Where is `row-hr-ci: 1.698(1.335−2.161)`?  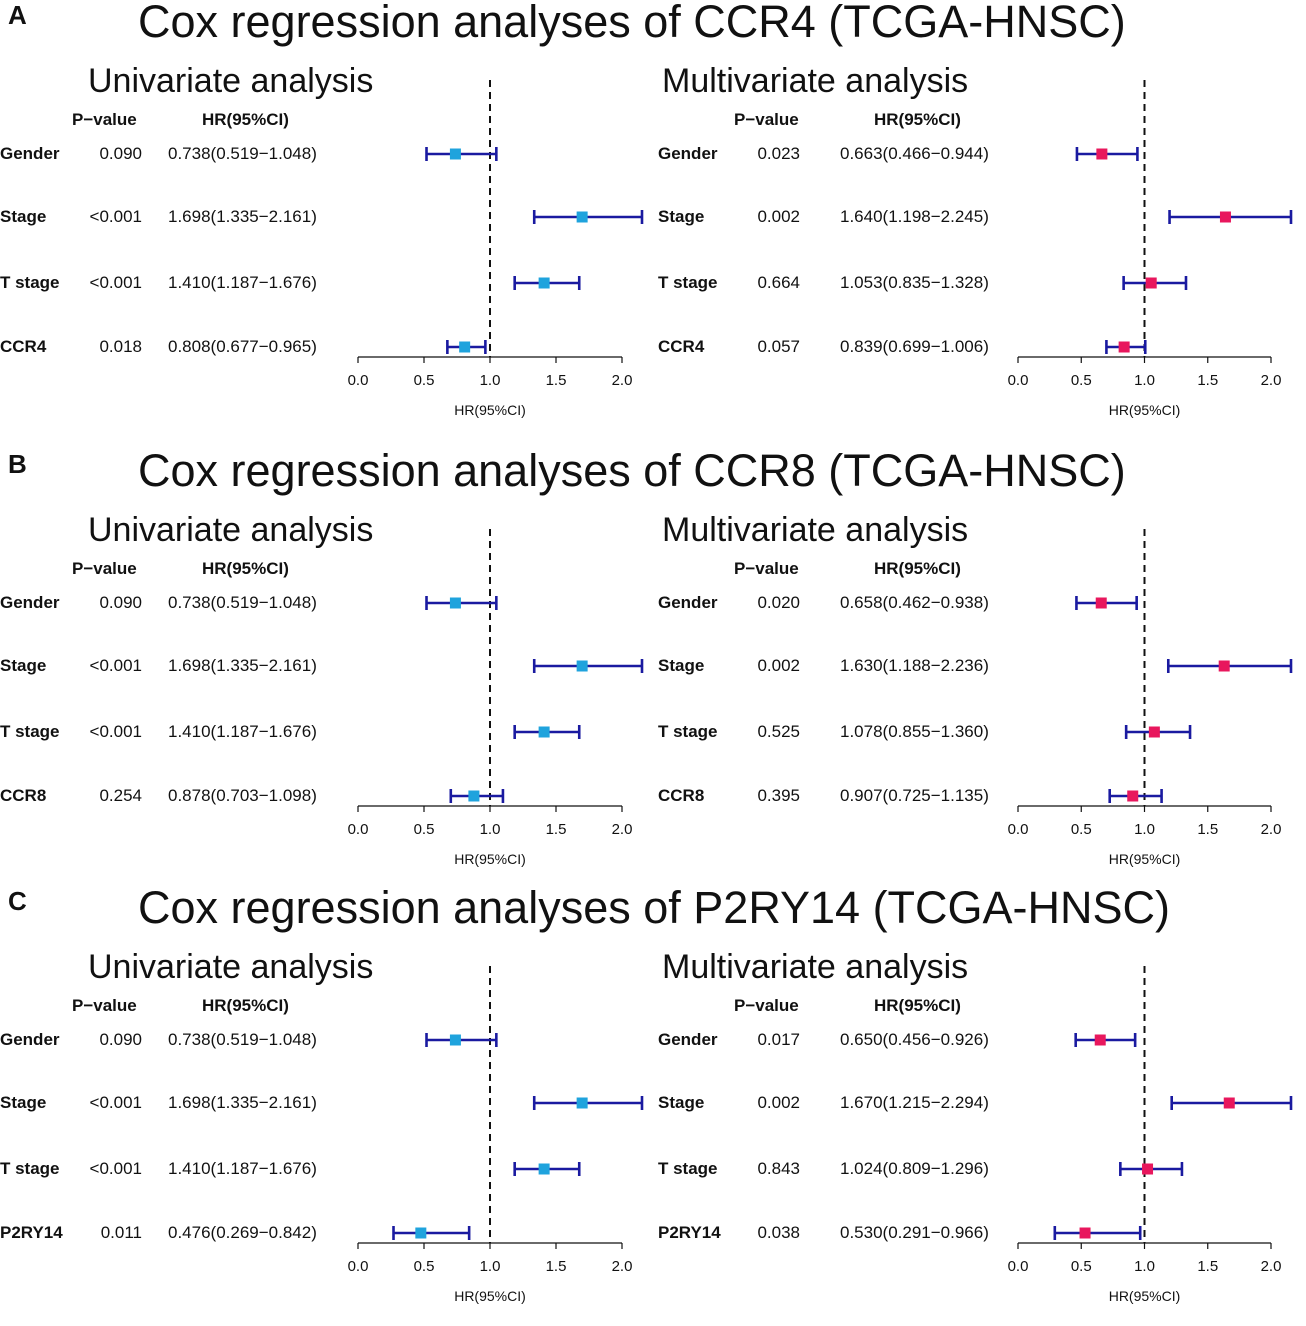 row-hr-ci: 1.698(1.335−2.161) is located at coordinates (242, 665).